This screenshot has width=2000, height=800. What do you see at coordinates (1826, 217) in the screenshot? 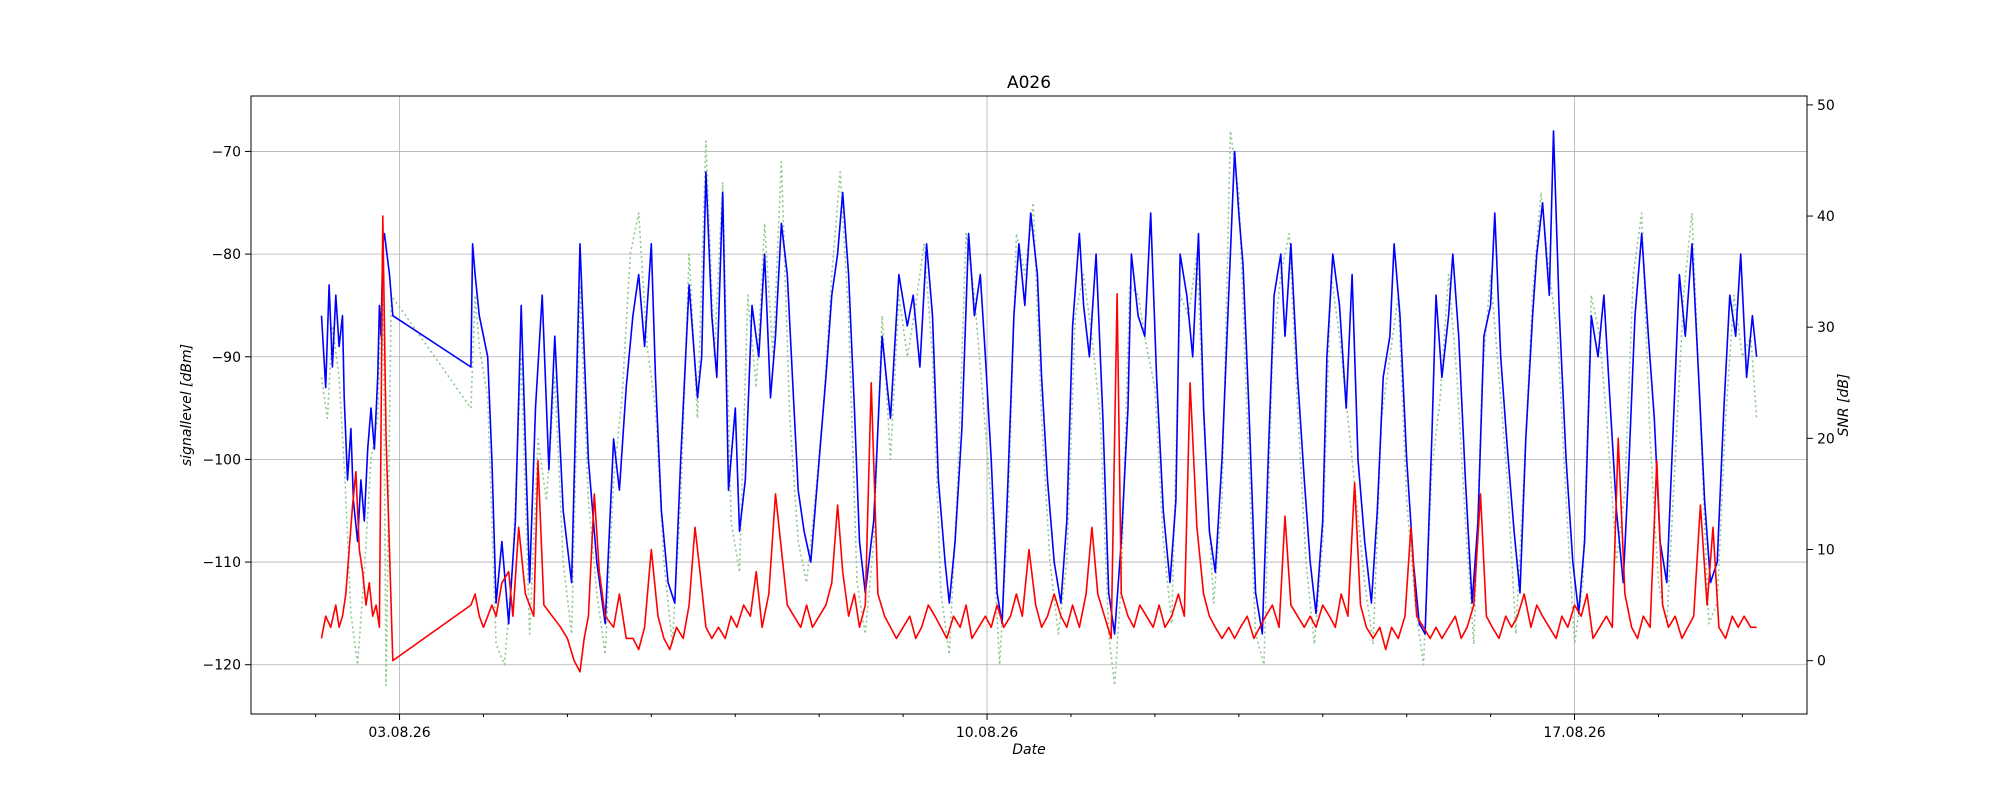
I see `y-right-tick-label: 40` at bounding box center [1826, 217].